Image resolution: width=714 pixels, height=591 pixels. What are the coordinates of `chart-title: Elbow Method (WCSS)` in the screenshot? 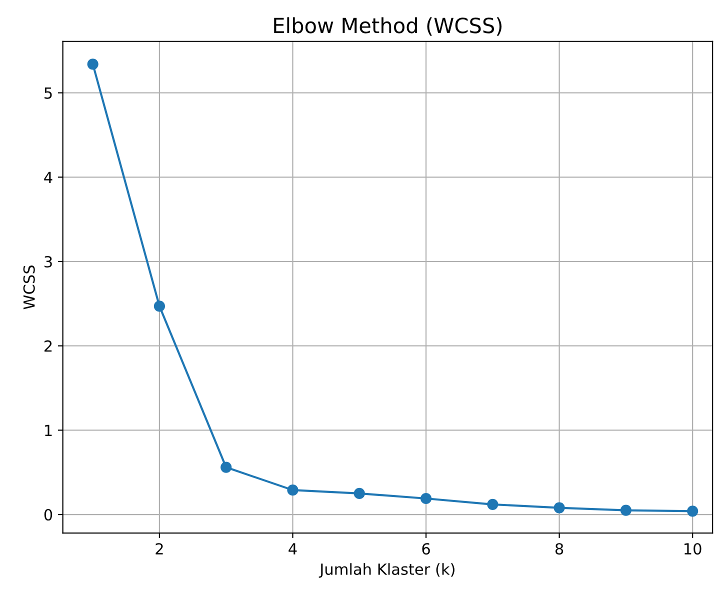 It's located at (388, 26).